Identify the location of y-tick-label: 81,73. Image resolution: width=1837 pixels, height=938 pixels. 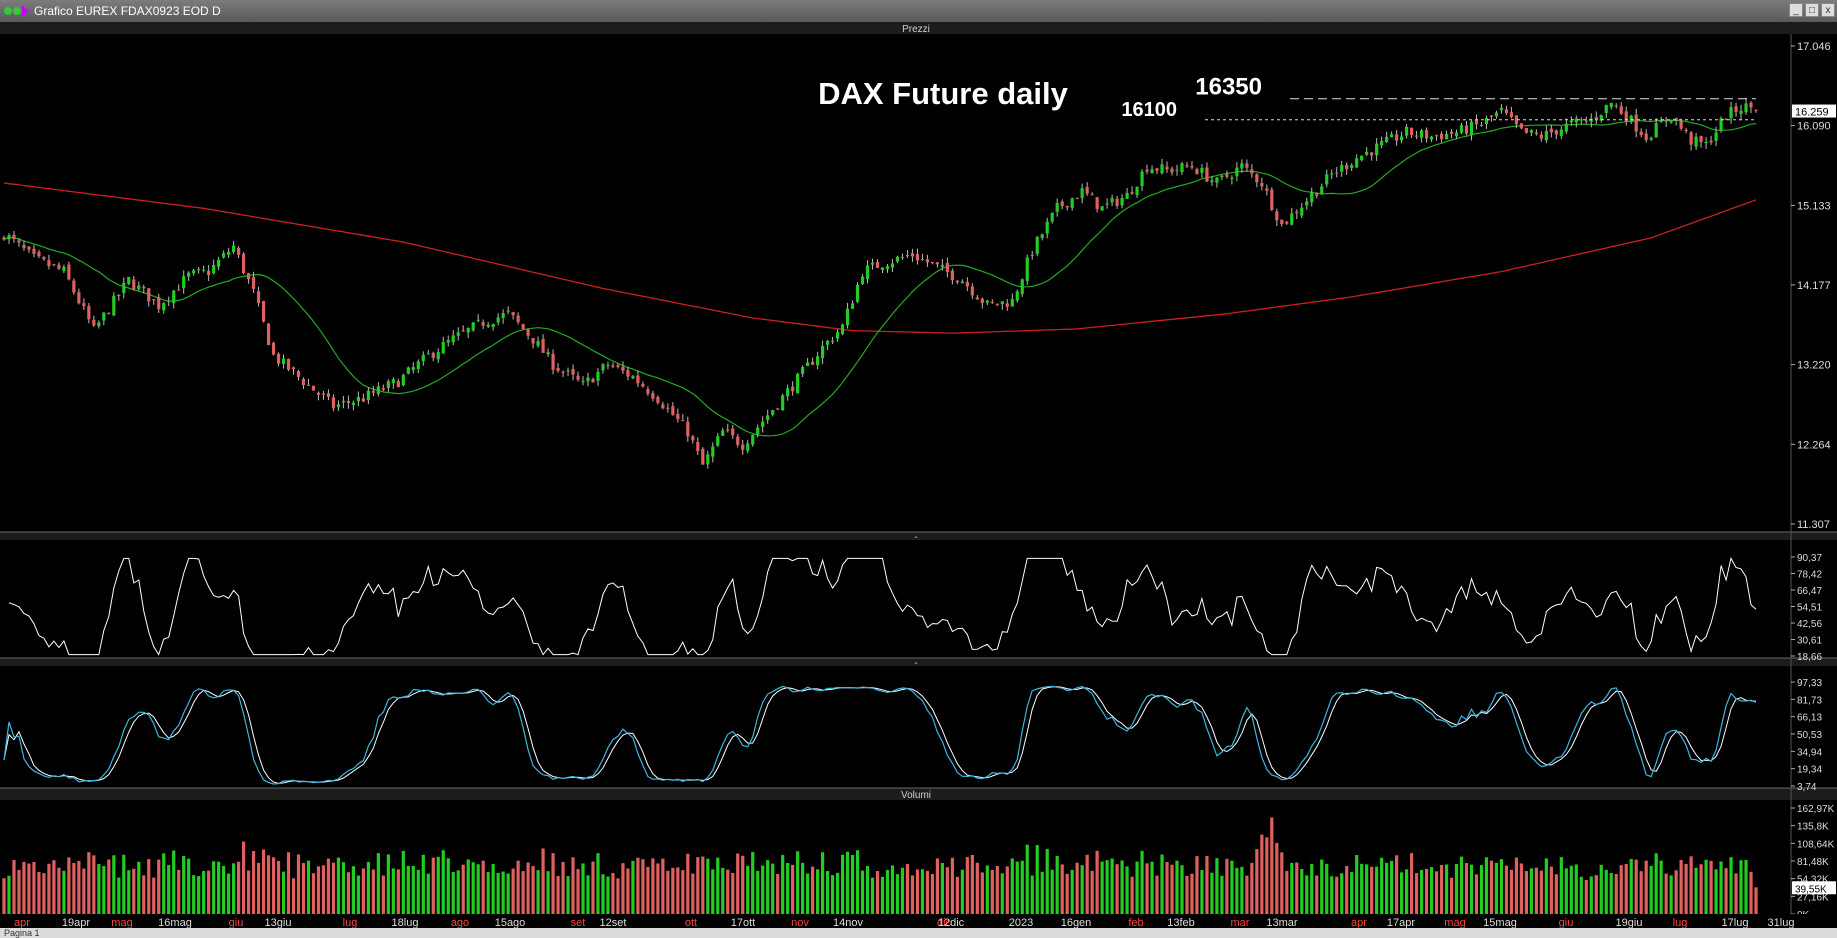
(1809, 700).